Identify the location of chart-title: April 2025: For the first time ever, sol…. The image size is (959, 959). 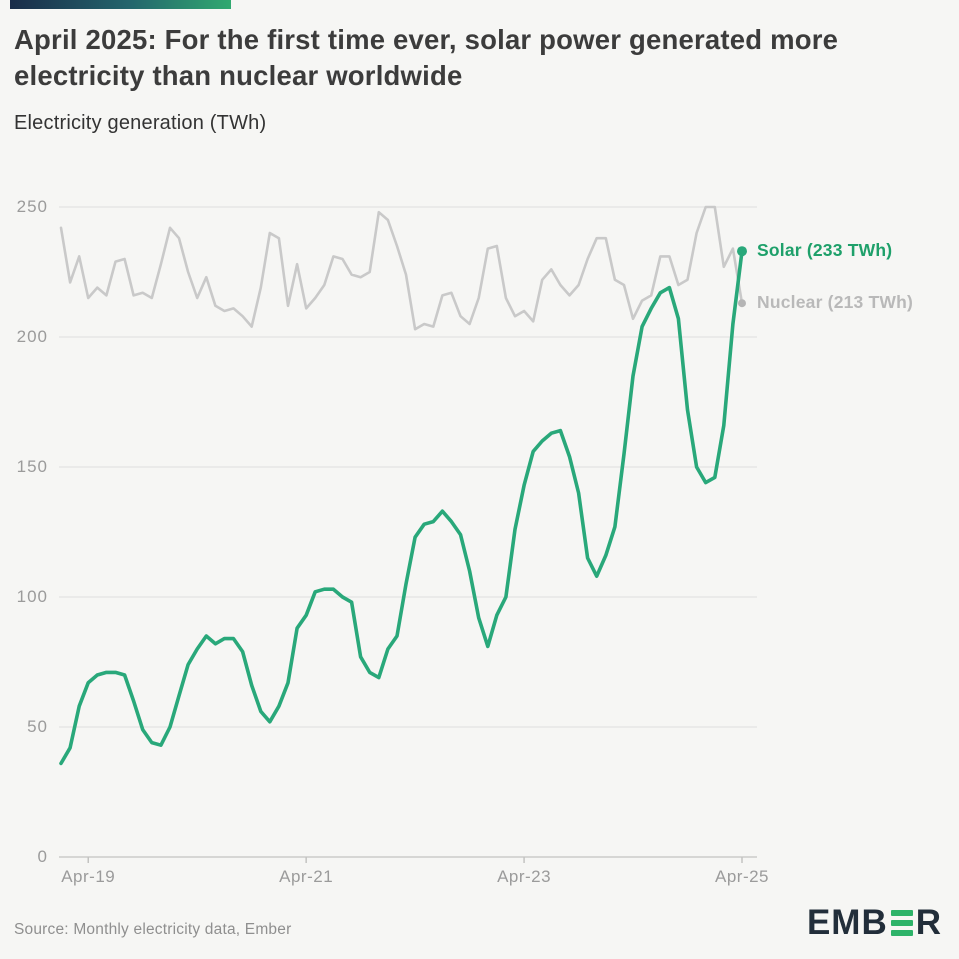
(426, 57).